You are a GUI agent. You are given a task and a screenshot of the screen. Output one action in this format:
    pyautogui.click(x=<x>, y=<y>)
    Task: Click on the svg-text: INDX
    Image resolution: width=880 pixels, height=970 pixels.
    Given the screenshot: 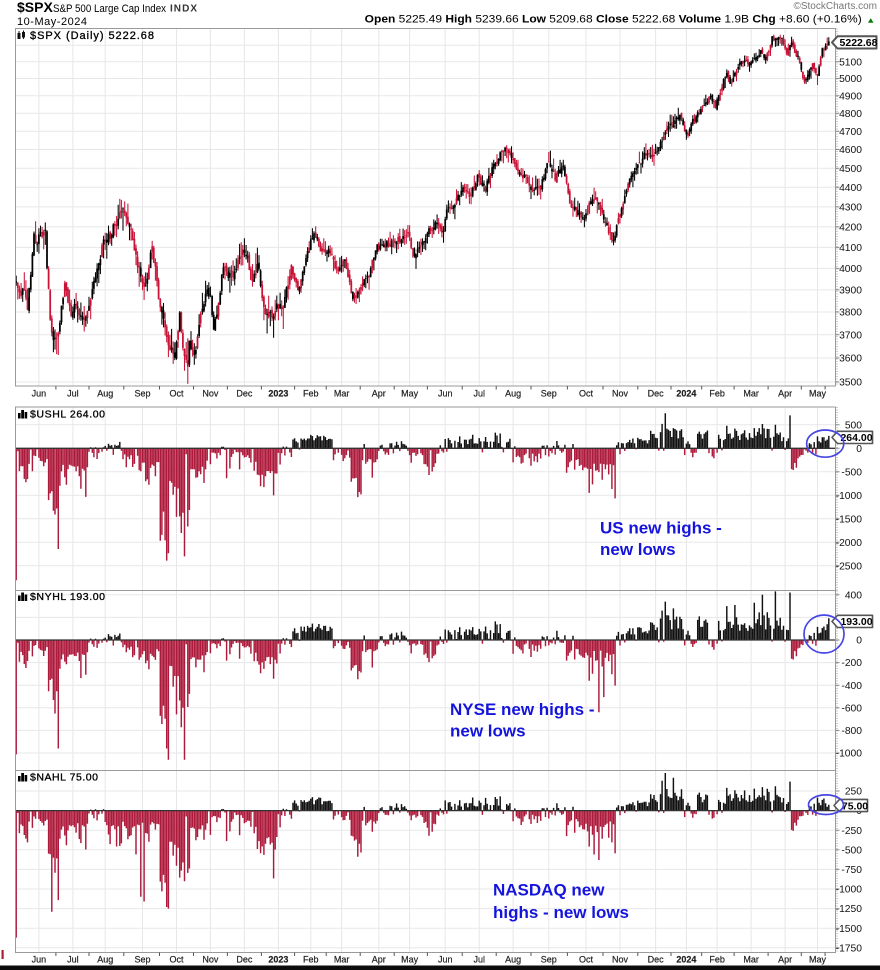 What is the action you would take?
    pyautogui.click(x=183, y=9)
    